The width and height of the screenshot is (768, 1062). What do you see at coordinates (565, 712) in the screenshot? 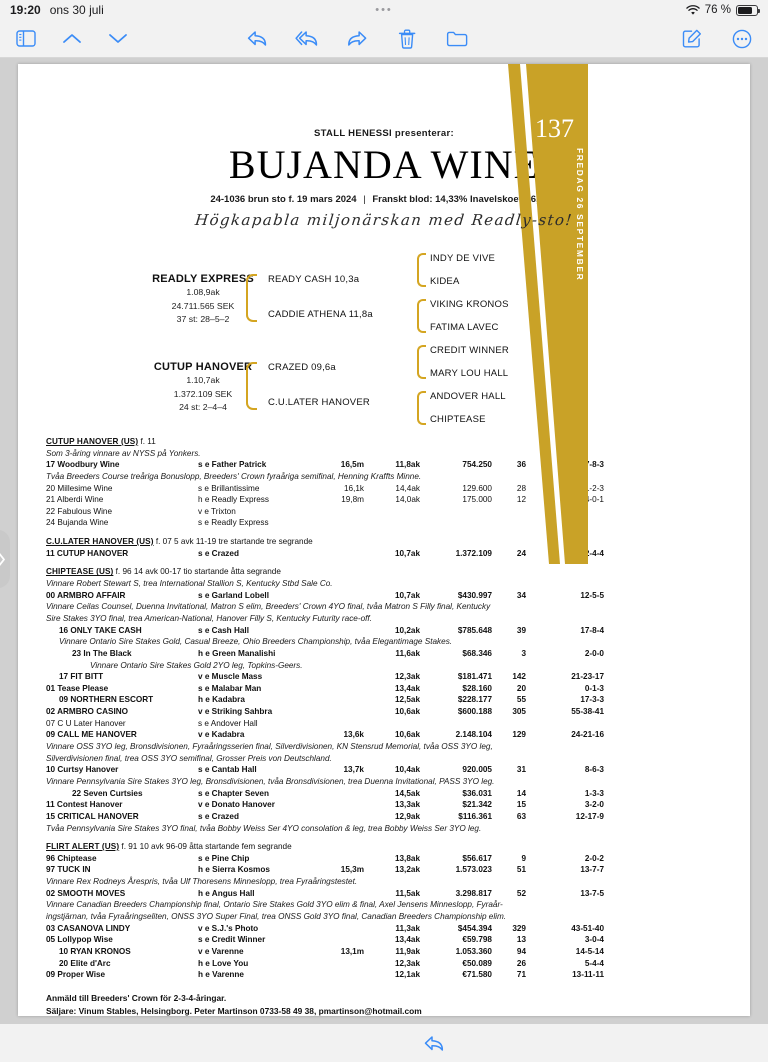
I see `offspring-placings: 55-38-41` at bounding box center [565, 712].